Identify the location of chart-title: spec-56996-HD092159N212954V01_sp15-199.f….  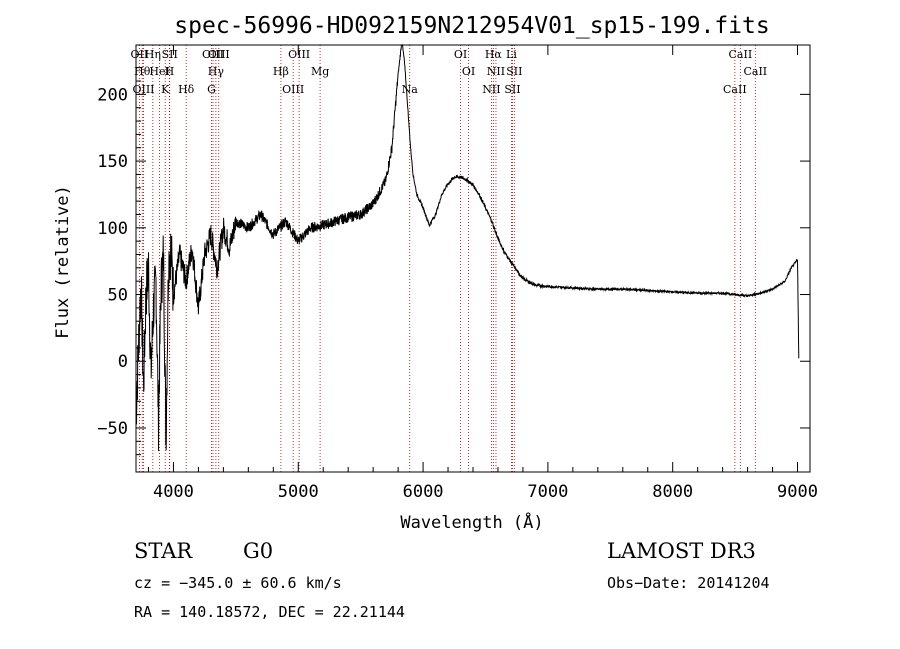
(471, 26).